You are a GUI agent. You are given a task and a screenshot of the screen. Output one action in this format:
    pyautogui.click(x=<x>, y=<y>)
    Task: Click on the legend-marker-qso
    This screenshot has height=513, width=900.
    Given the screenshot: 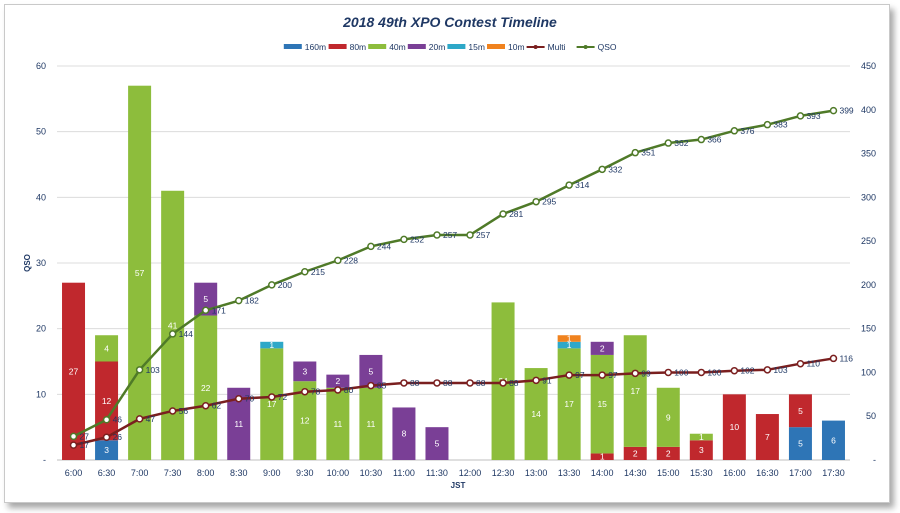 What is the action you would take?
    pyautogui.click(x=585, y=47)
    